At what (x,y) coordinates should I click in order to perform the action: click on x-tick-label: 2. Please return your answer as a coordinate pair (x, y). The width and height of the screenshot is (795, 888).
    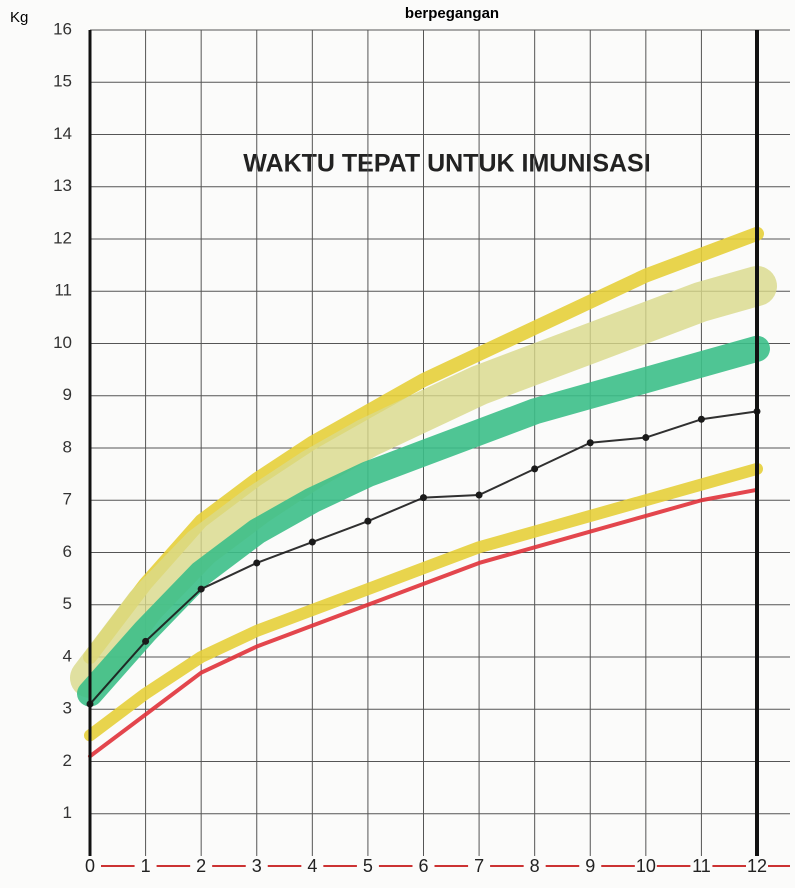
    Looking at the image, I should click on (201, 866).